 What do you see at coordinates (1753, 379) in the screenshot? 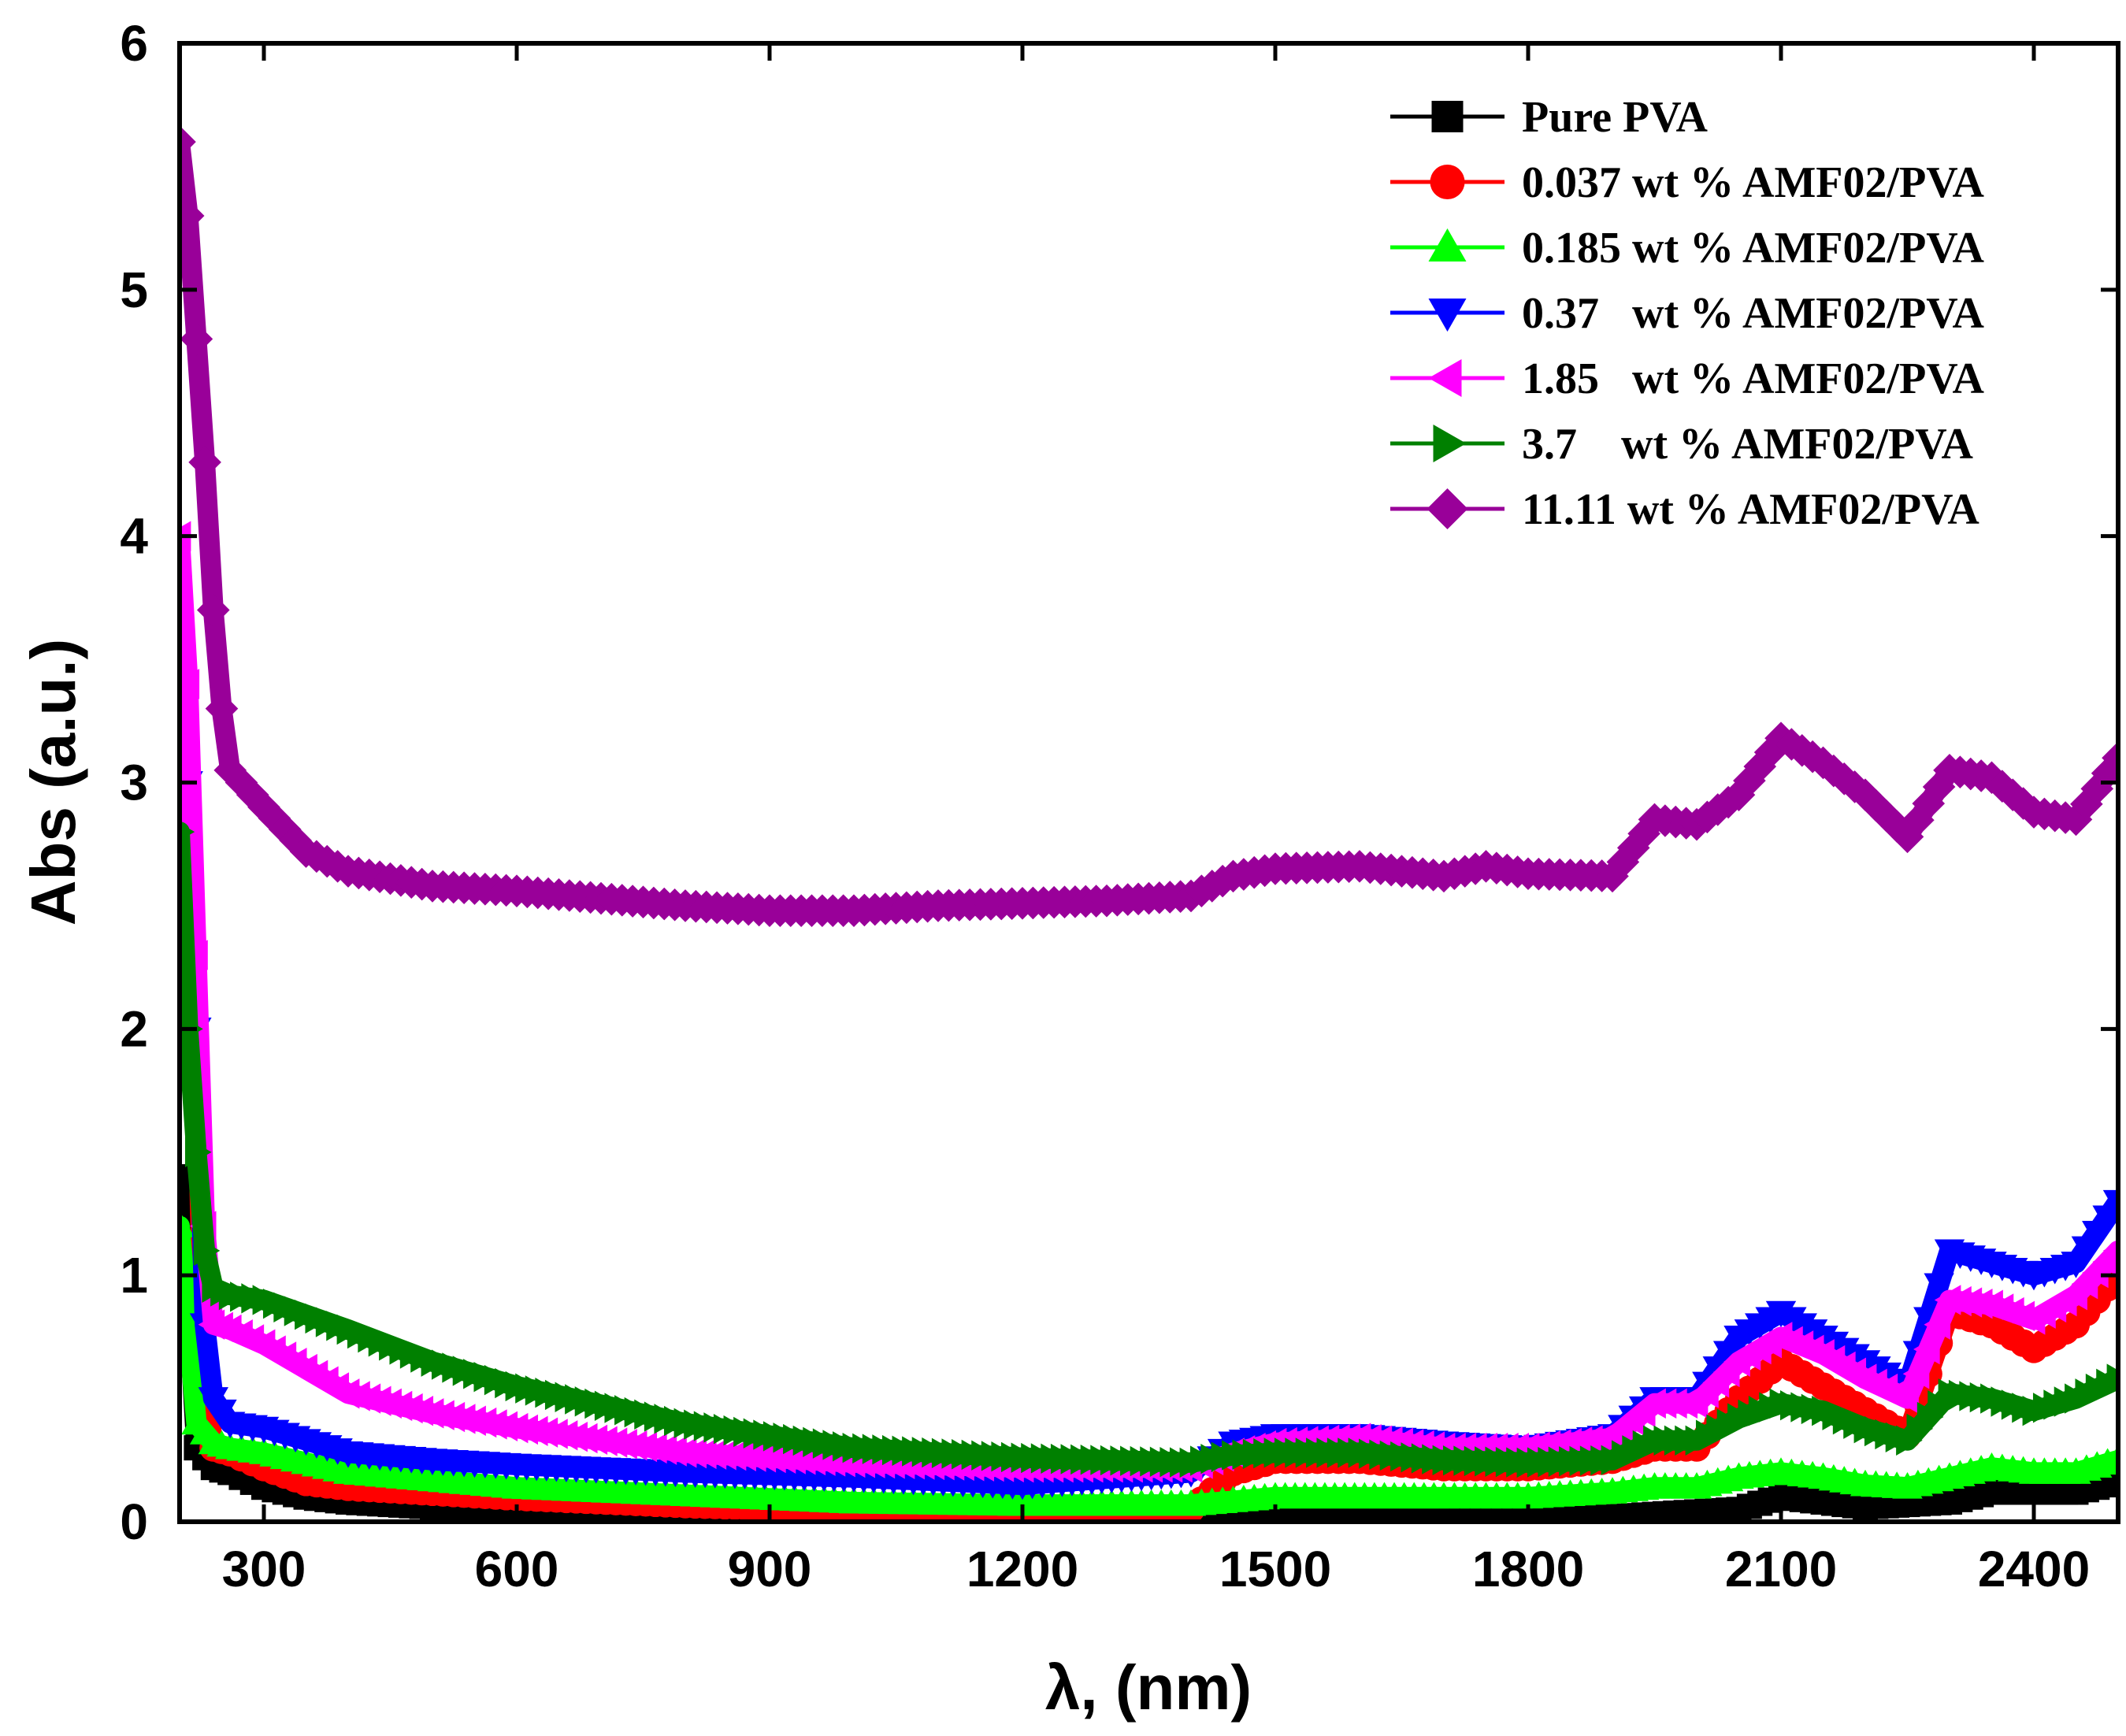
I see `legend-label: 1.85 wt % AMF02/PVA` at bounding box center [1753, 379].